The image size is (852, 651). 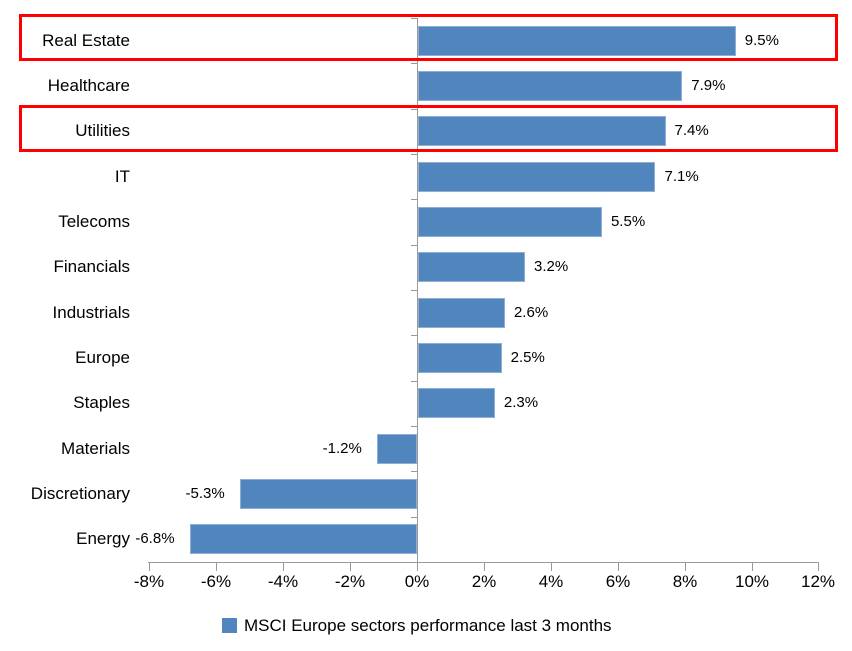 What do you see at coordinates (531, 312) in the screenshot?
I see `value-label: 2.6%` at bounding box center [531, 312].